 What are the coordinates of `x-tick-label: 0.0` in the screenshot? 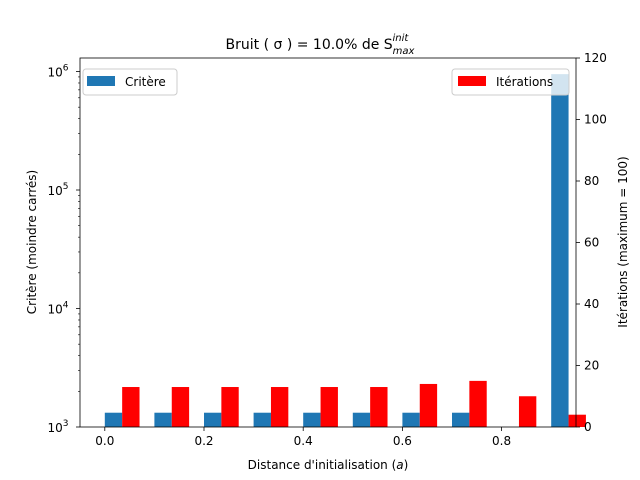 It's located at (104, 441).